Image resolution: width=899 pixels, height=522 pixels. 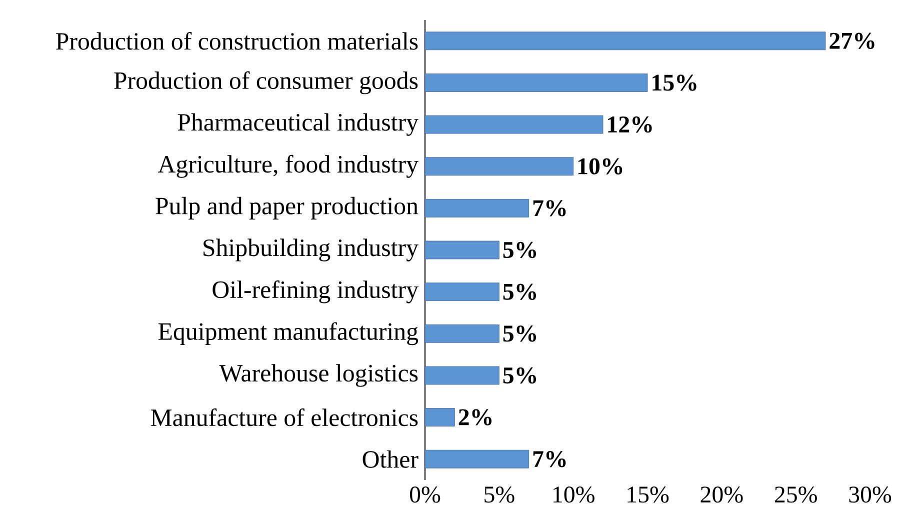 I want to click on y-tick-label: Production of construction materials, so click(x=237, y=41).